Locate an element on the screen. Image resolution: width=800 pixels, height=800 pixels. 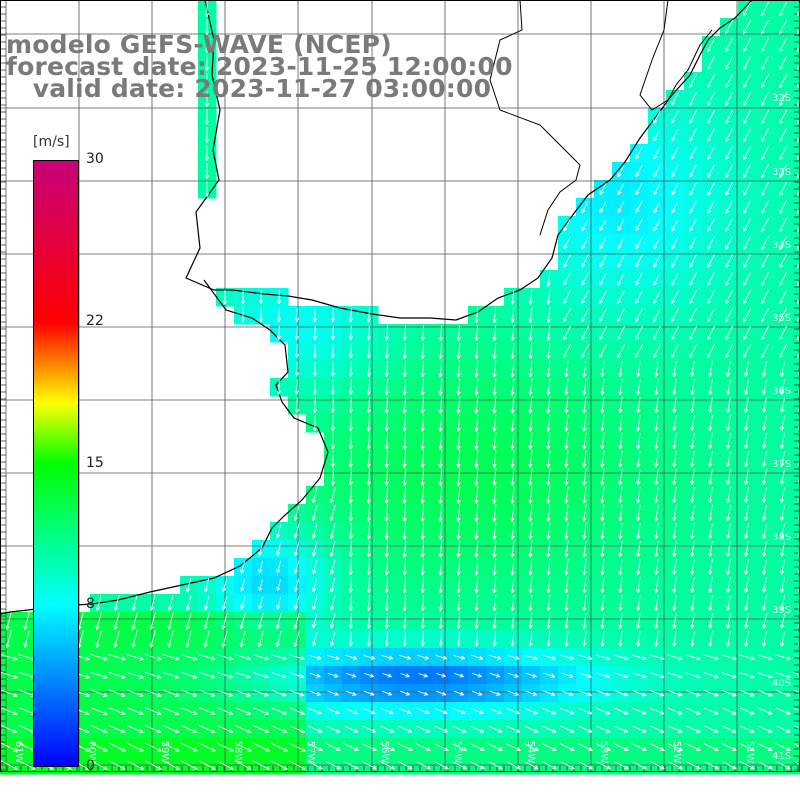
lon-label-58W: 58W is located at coordinates (237, 752).